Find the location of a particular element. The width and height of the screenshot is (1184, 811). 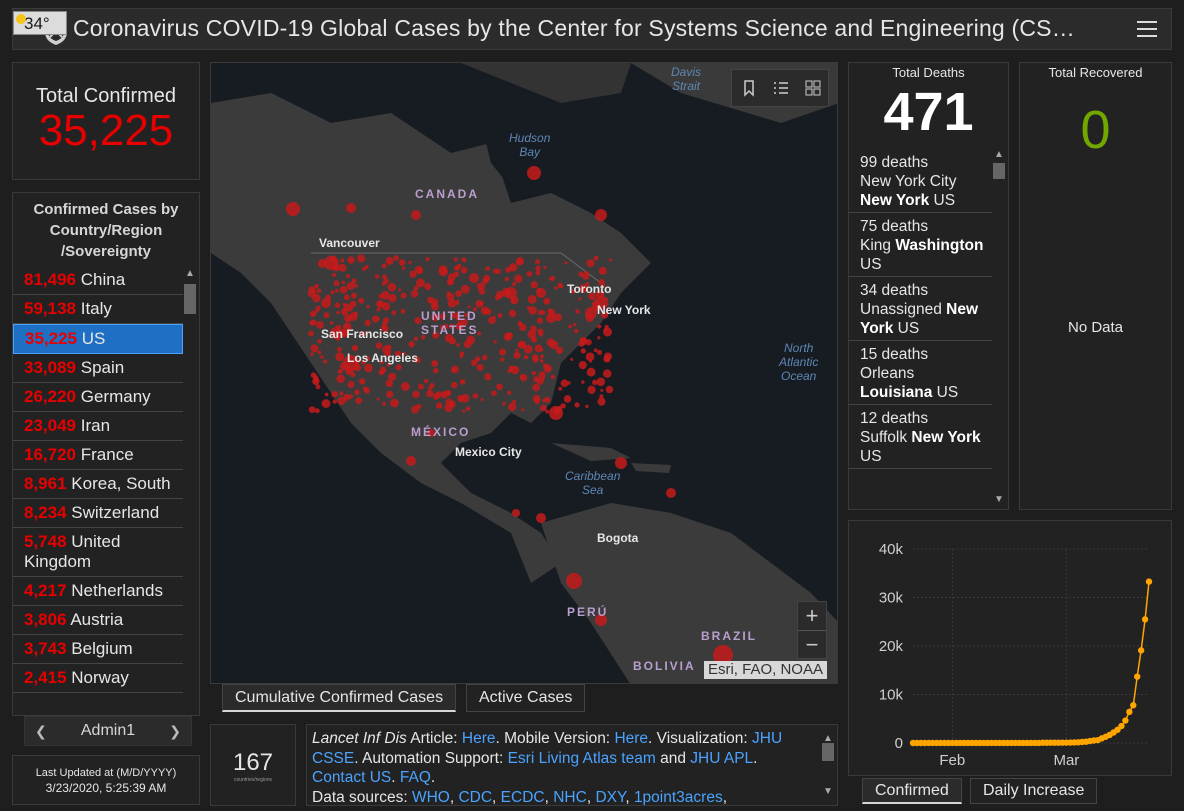

tab-cumulative-confirmed: Cumulative Confirmed Cases is located at coordinates (339, 698).